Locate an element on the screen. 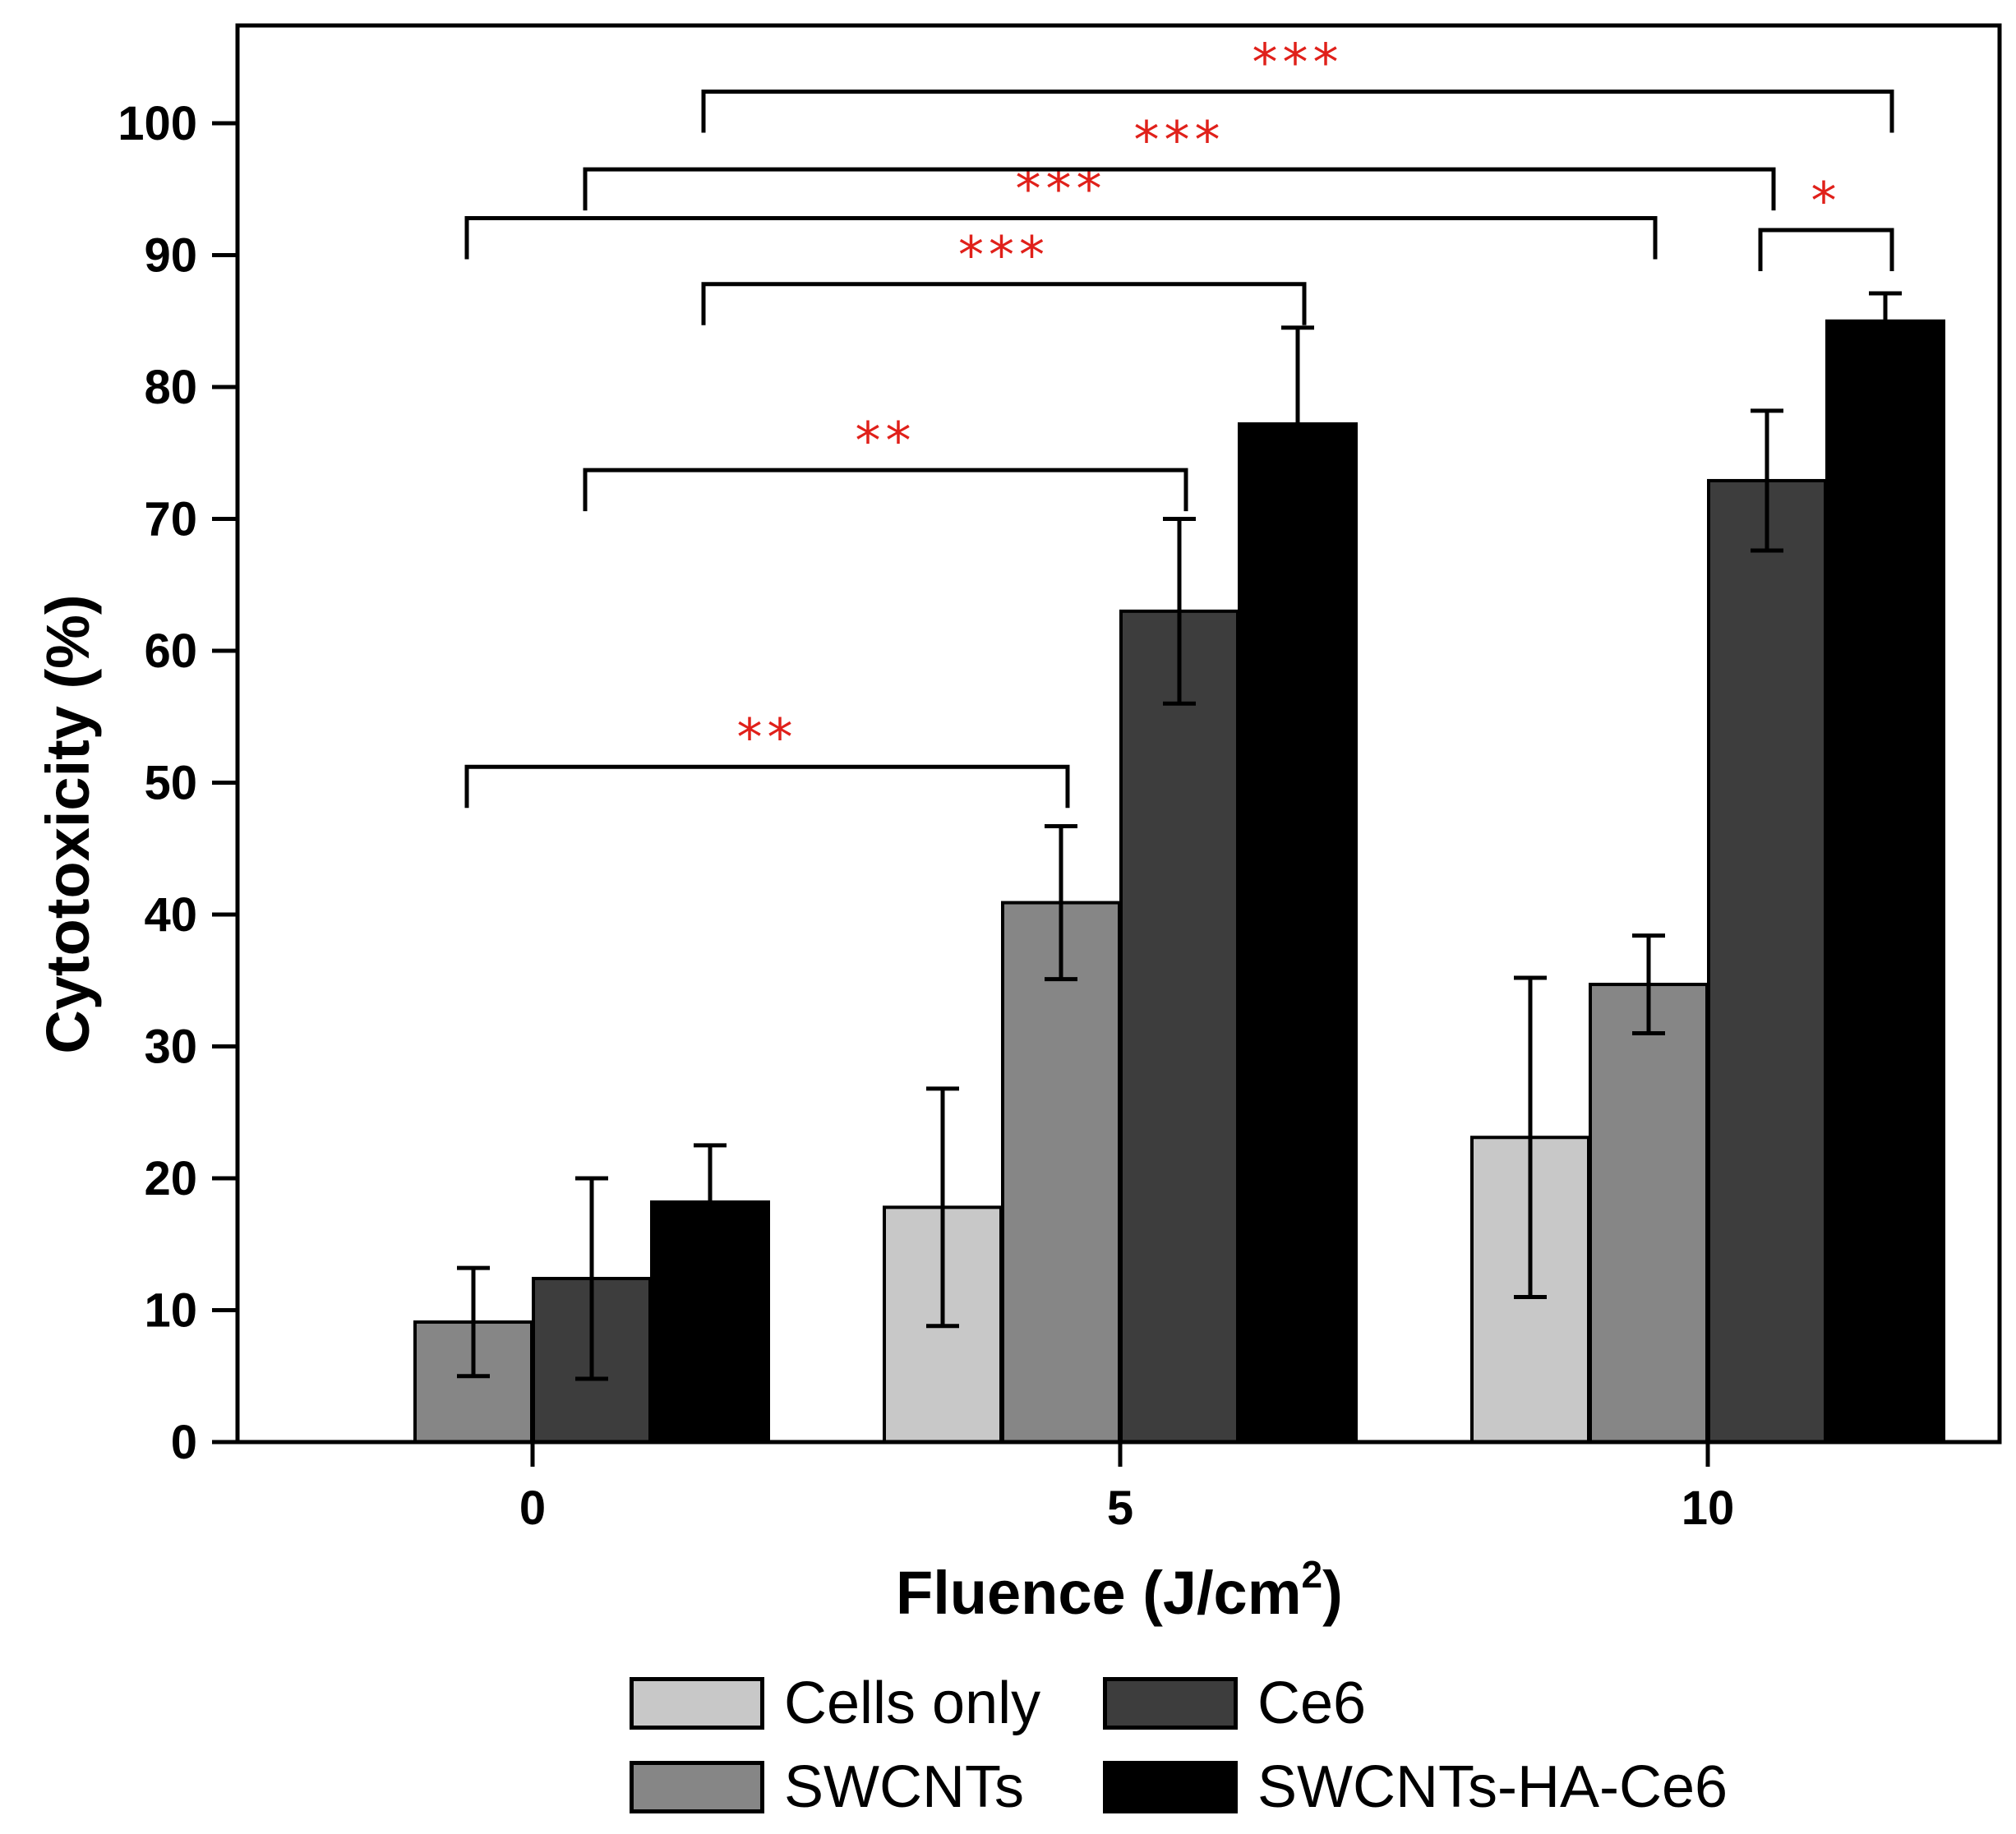  y-tick-label-70: 70 is located at coordinates (170, 519).